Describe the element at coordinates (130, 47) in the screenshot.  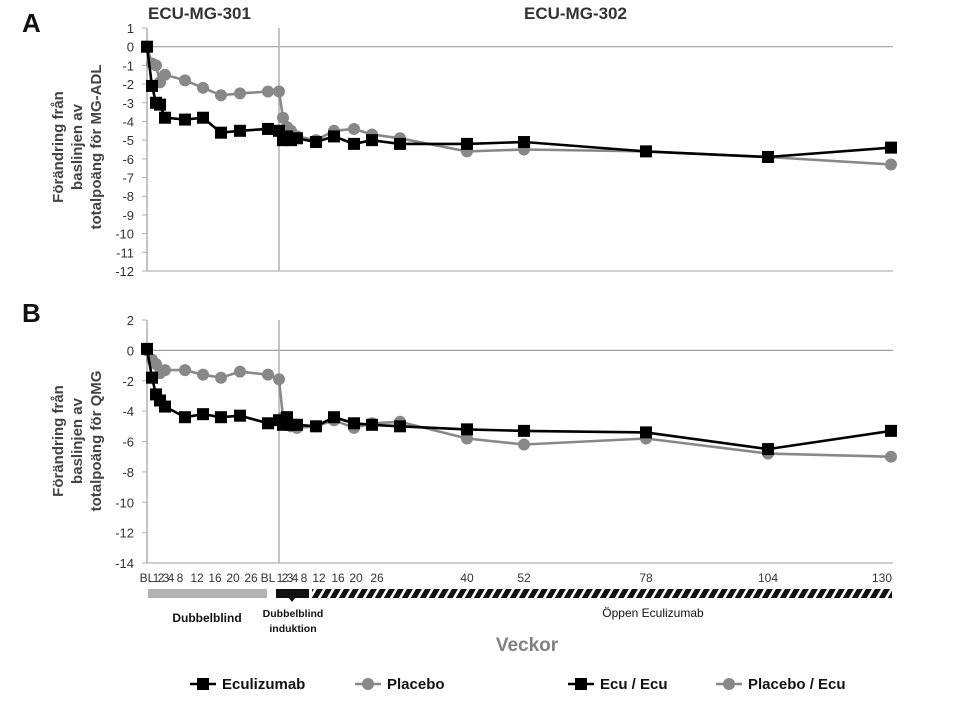
I see `y-tick-label: 0` at that location.